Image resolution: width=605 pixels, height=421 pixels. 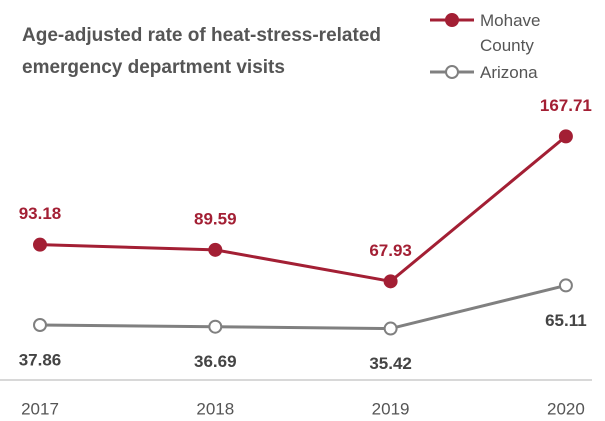 What do you see at coordinates (390, 363) in the screenshot?
I see `data-label: 35.42` at bounding box center [390, 363].